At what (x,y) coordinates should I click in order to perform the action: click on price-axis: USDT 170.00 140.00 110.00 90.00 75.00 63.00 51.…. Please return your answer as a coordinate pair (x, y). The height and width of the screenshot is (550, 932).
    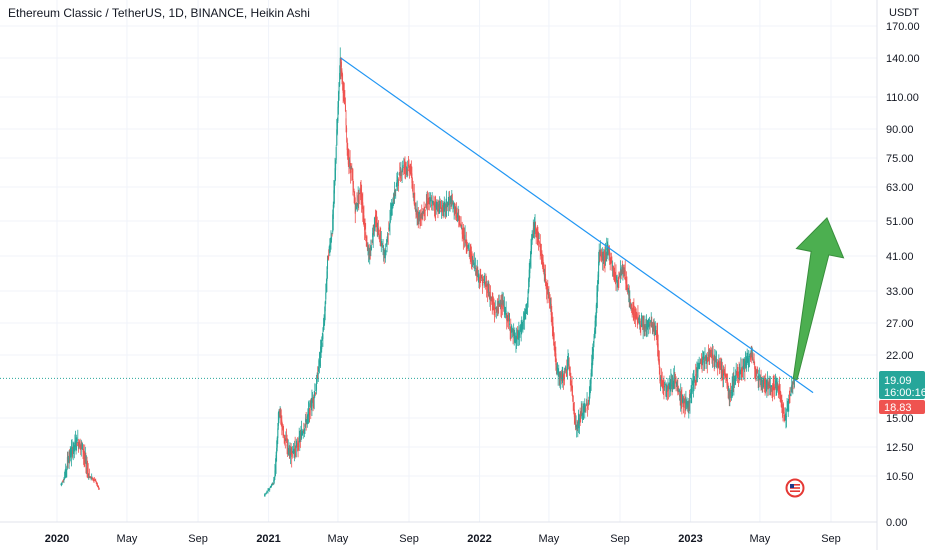
    Looking at the image, I should click on (903, 268).